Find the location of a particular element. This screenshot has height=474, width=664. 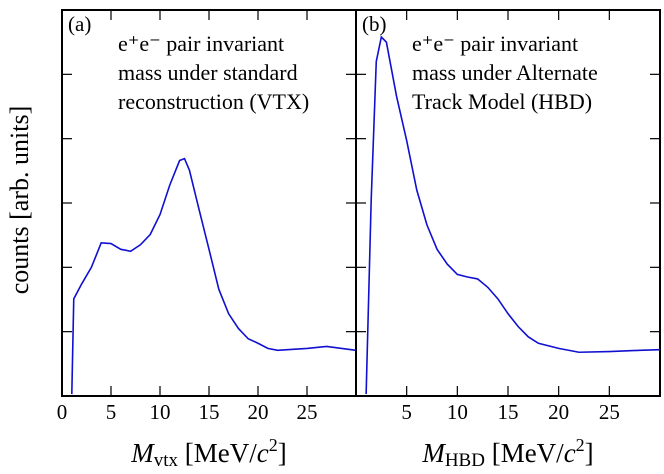

x-axis-label: MHBD [MeV/c2] is located at coordinates (507, 453).